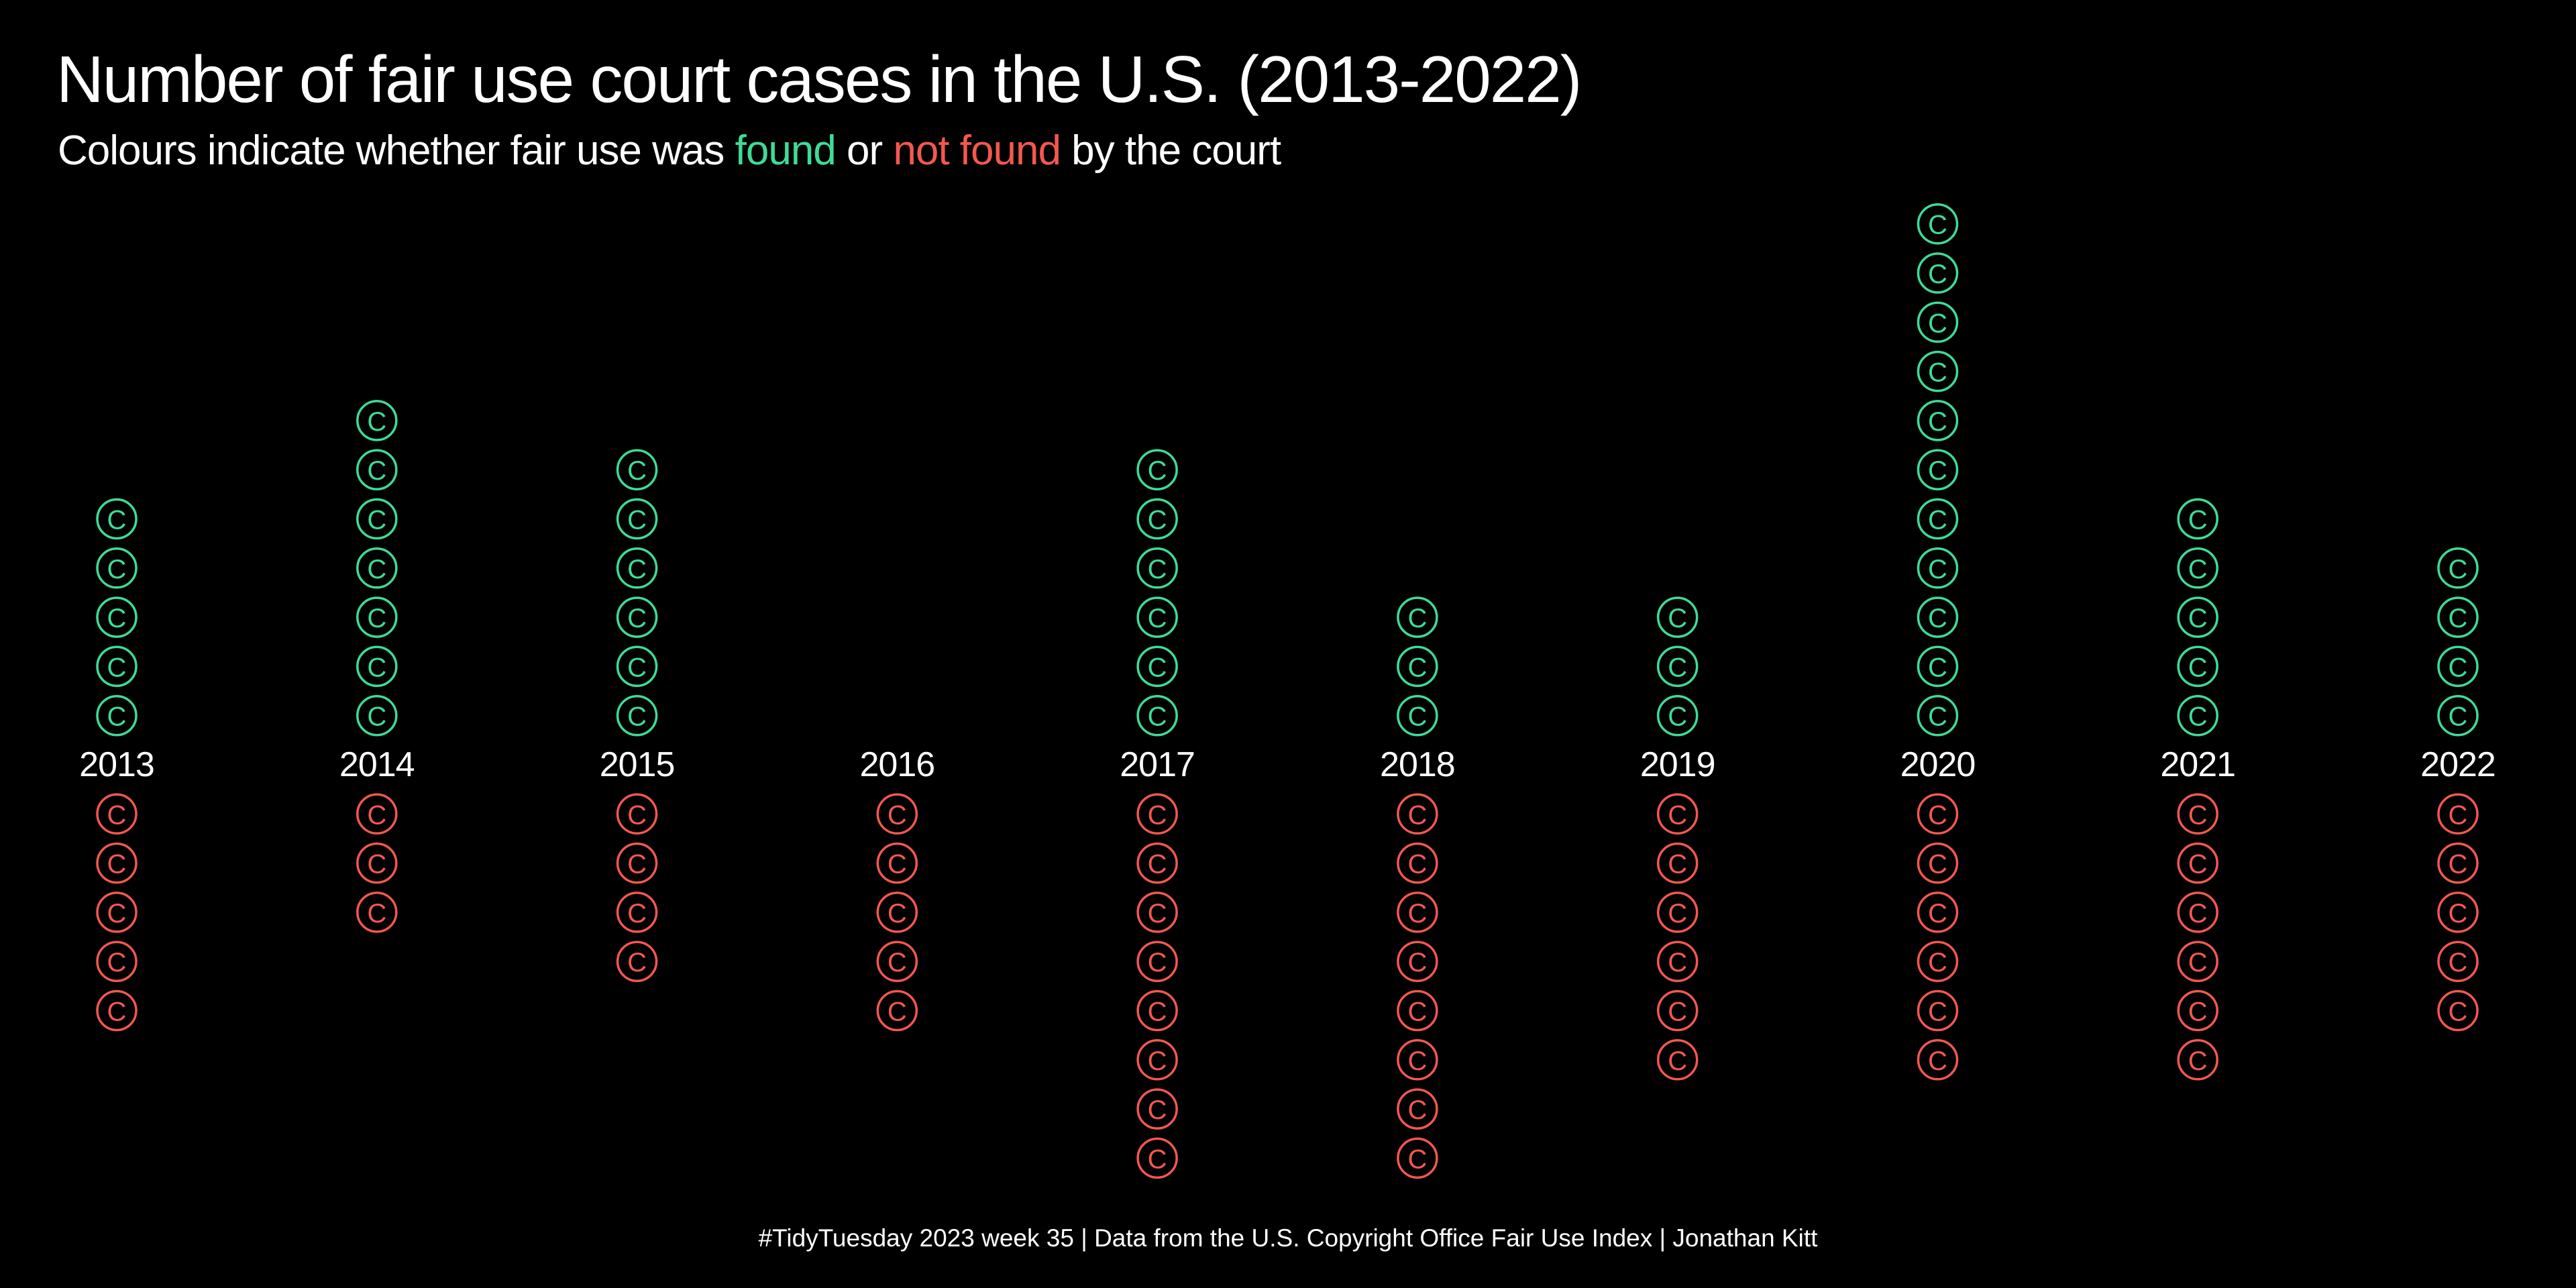 The width and height of the screenshot is (2576, 1288). I want to click on copyright-mark-not-found-2022-3: C, so click(2458, 912).